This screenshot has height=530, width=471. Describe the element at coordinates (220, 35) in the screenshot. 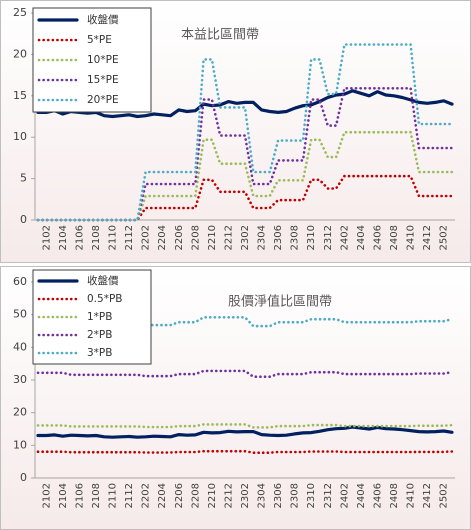

I see `chart-title: 本益比區間帶` at that location.